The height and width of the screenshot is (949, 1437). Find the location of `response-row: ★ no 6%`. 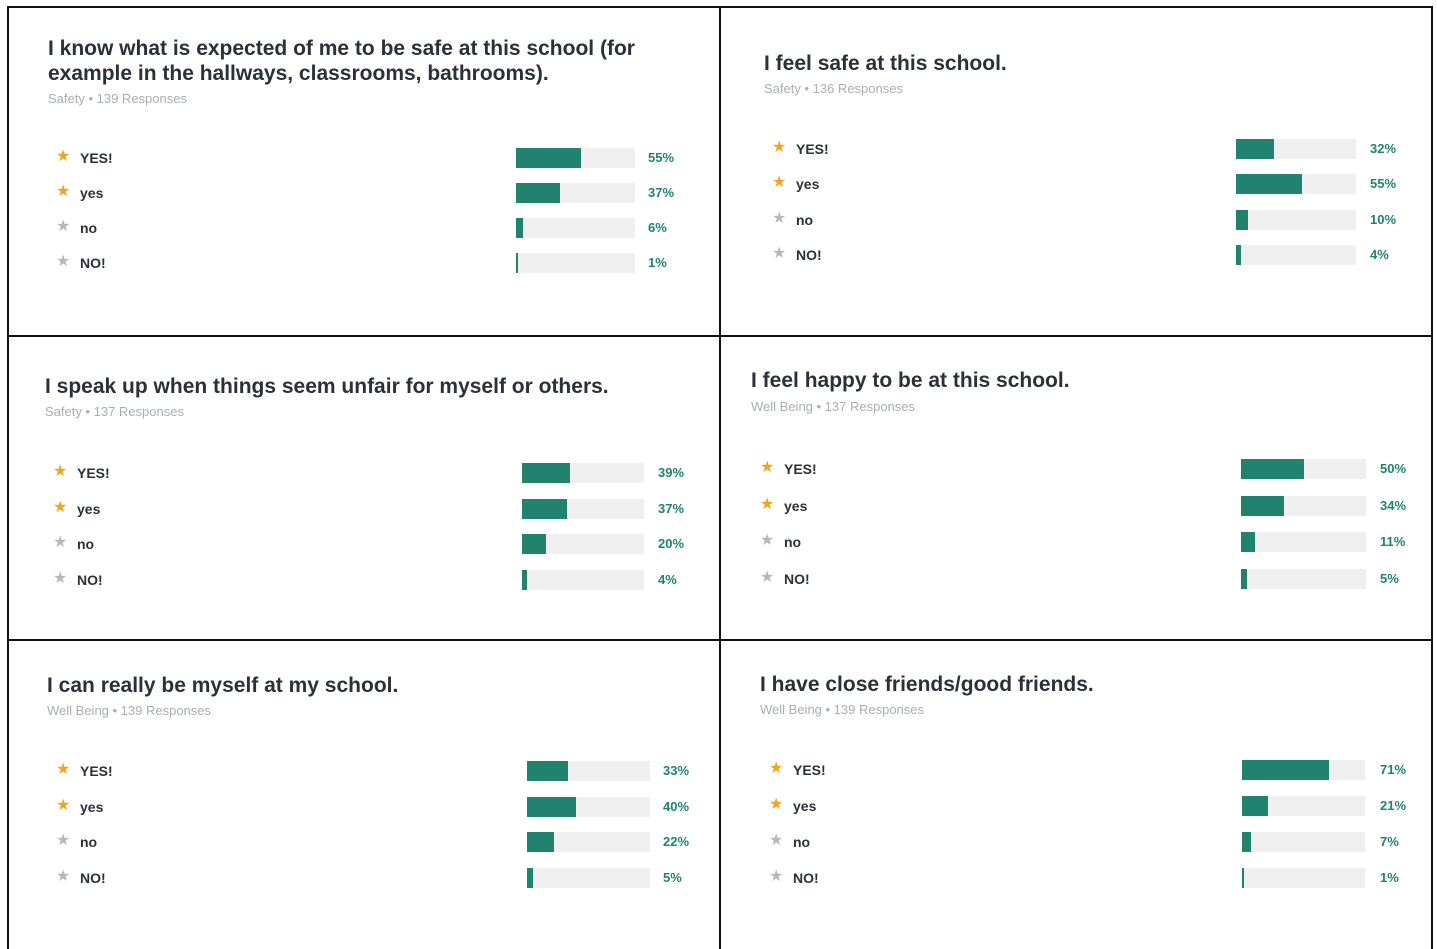

response-row: ★ no 6% is located at coordinates (386, 228).